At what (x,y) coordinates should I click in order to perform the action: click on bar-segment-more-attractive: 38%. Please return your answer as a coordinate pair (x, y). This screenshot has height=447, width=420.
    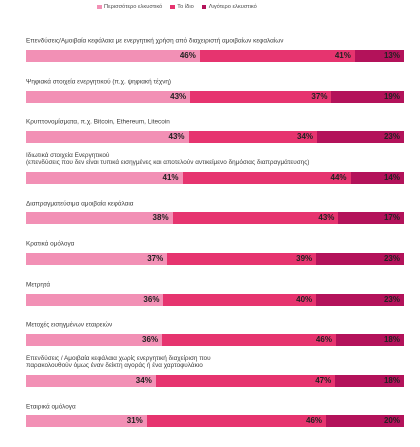
    Looking at the image, I should click on (99, 218).